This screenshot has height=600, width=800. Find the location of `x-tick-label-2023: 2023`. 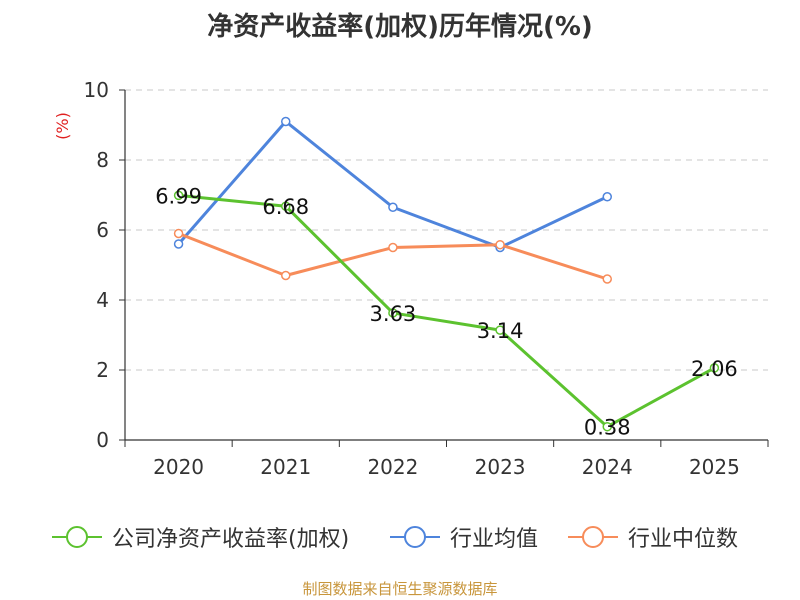

x-tick-label-2023: 2023 is located at coordinates (500, 467).